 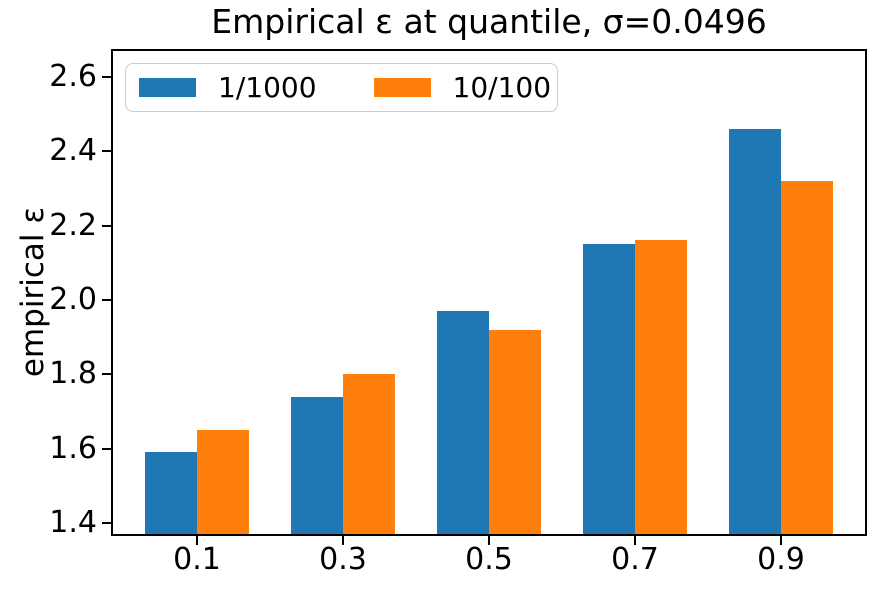 I want to click on x-tick-label: 0.1, so click(x=197, y=559).